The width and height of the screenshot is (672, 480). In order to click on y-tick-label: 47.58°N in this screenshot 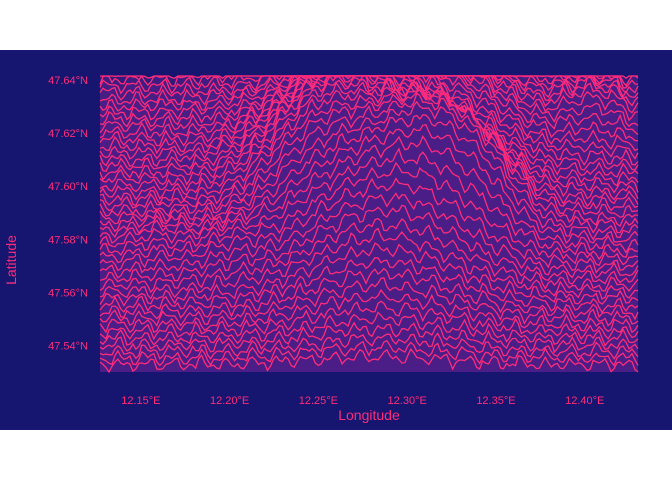, I will do `click(68, 240)`.